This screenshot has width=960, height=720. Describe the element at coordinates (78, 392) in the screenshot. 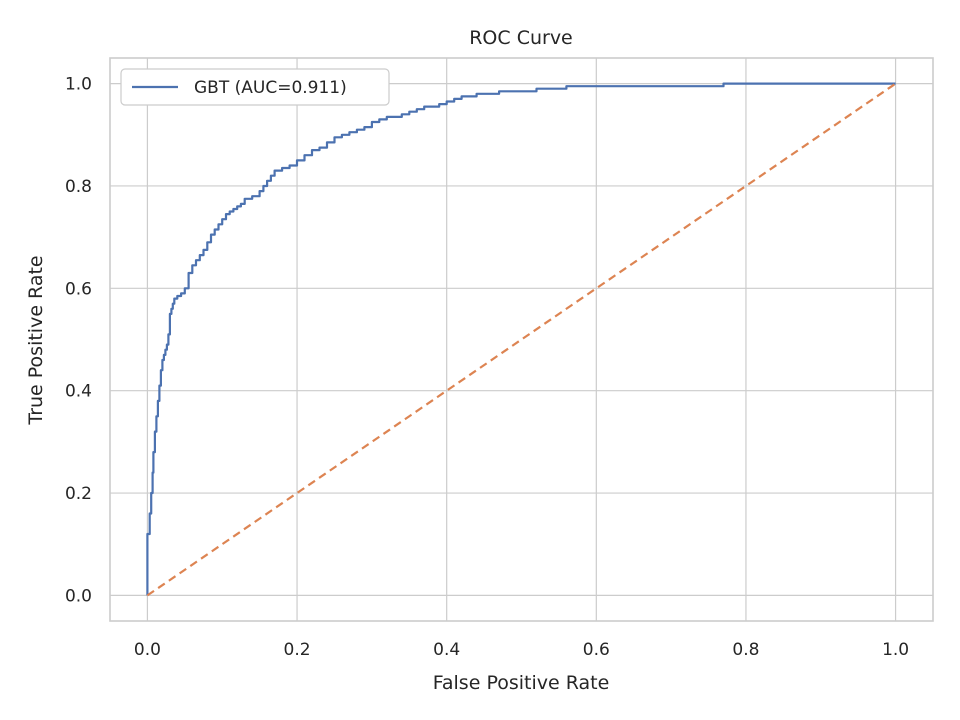

I see `y-tick-label: 0.4` at that location.